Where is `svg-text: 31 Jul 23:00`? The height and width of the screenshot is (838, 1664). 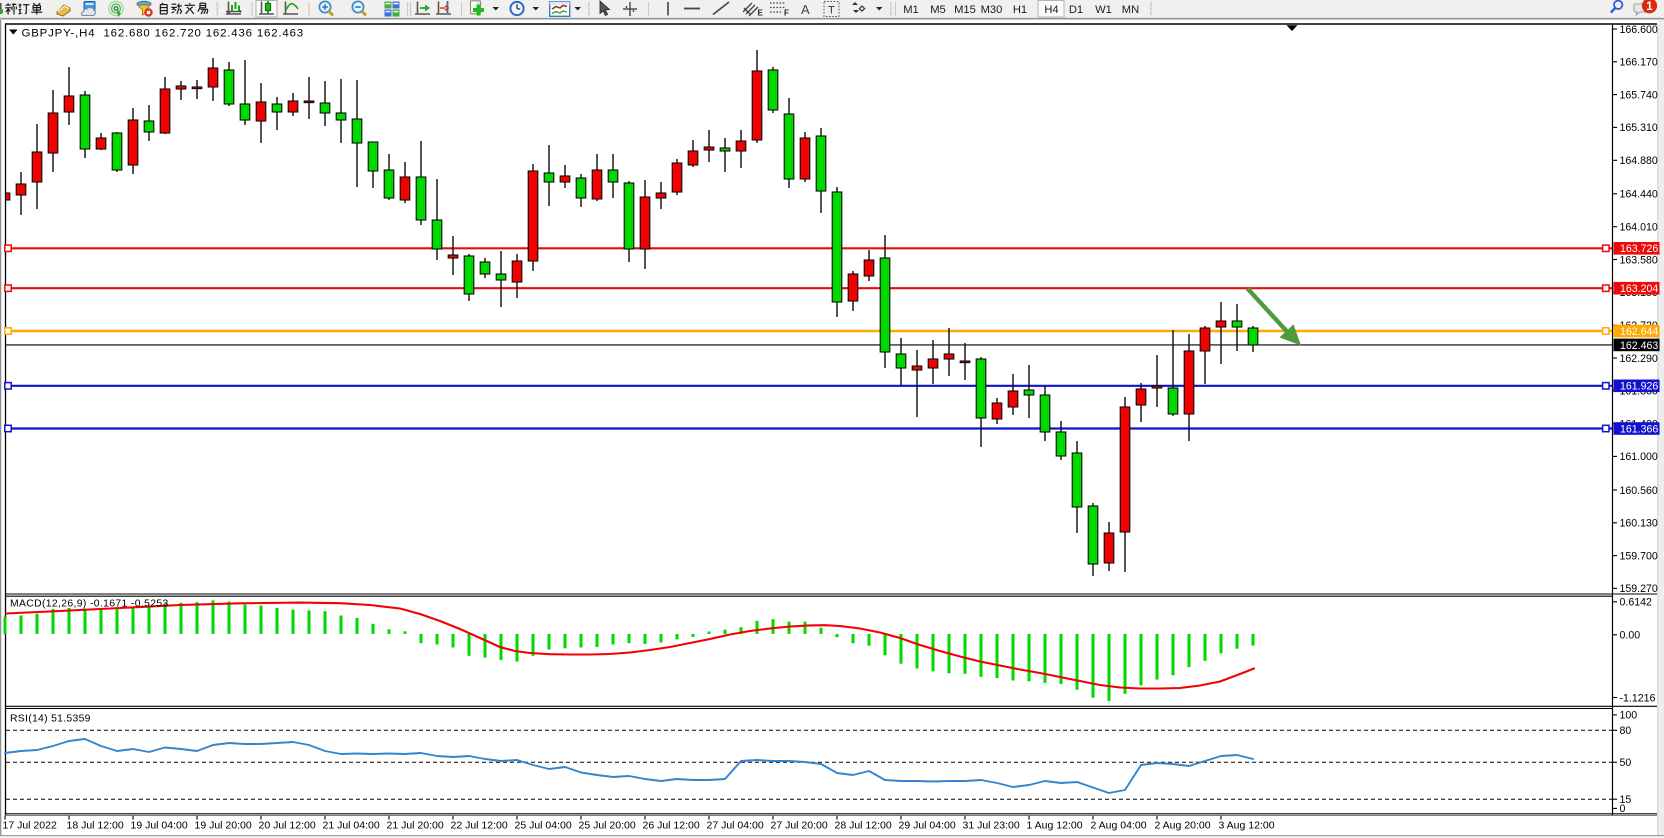 svg-text: 31 Jul 23:00 is located at coordinates (991, 826).